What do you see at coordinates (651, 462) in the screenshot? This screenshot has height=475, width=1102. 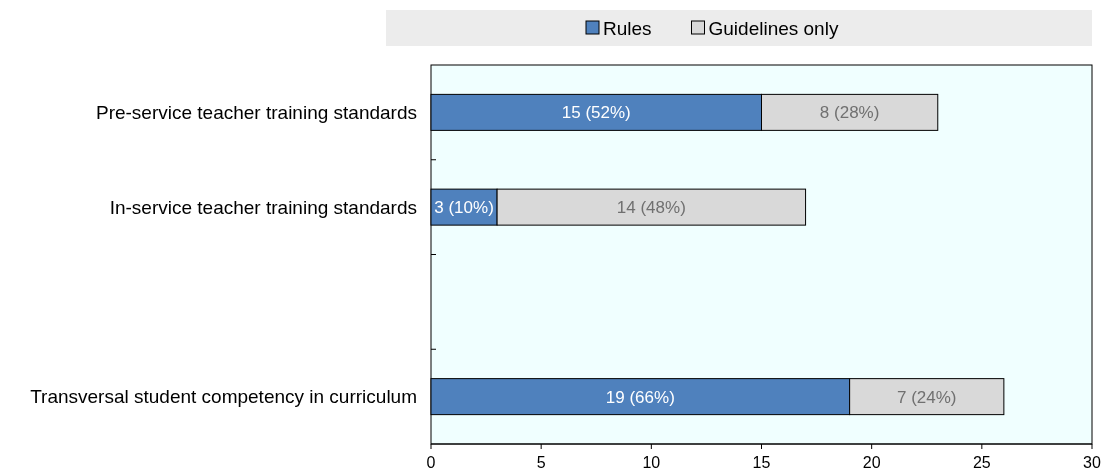 I see `x-tick-label: 10` at bounding box center [651, 462].